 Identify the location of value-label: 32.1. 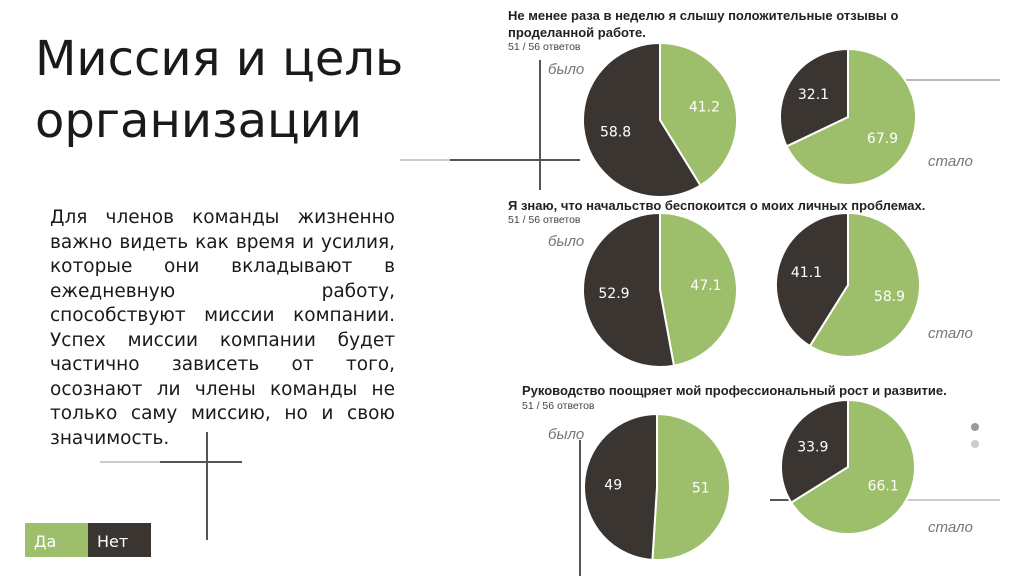
(813, 95).